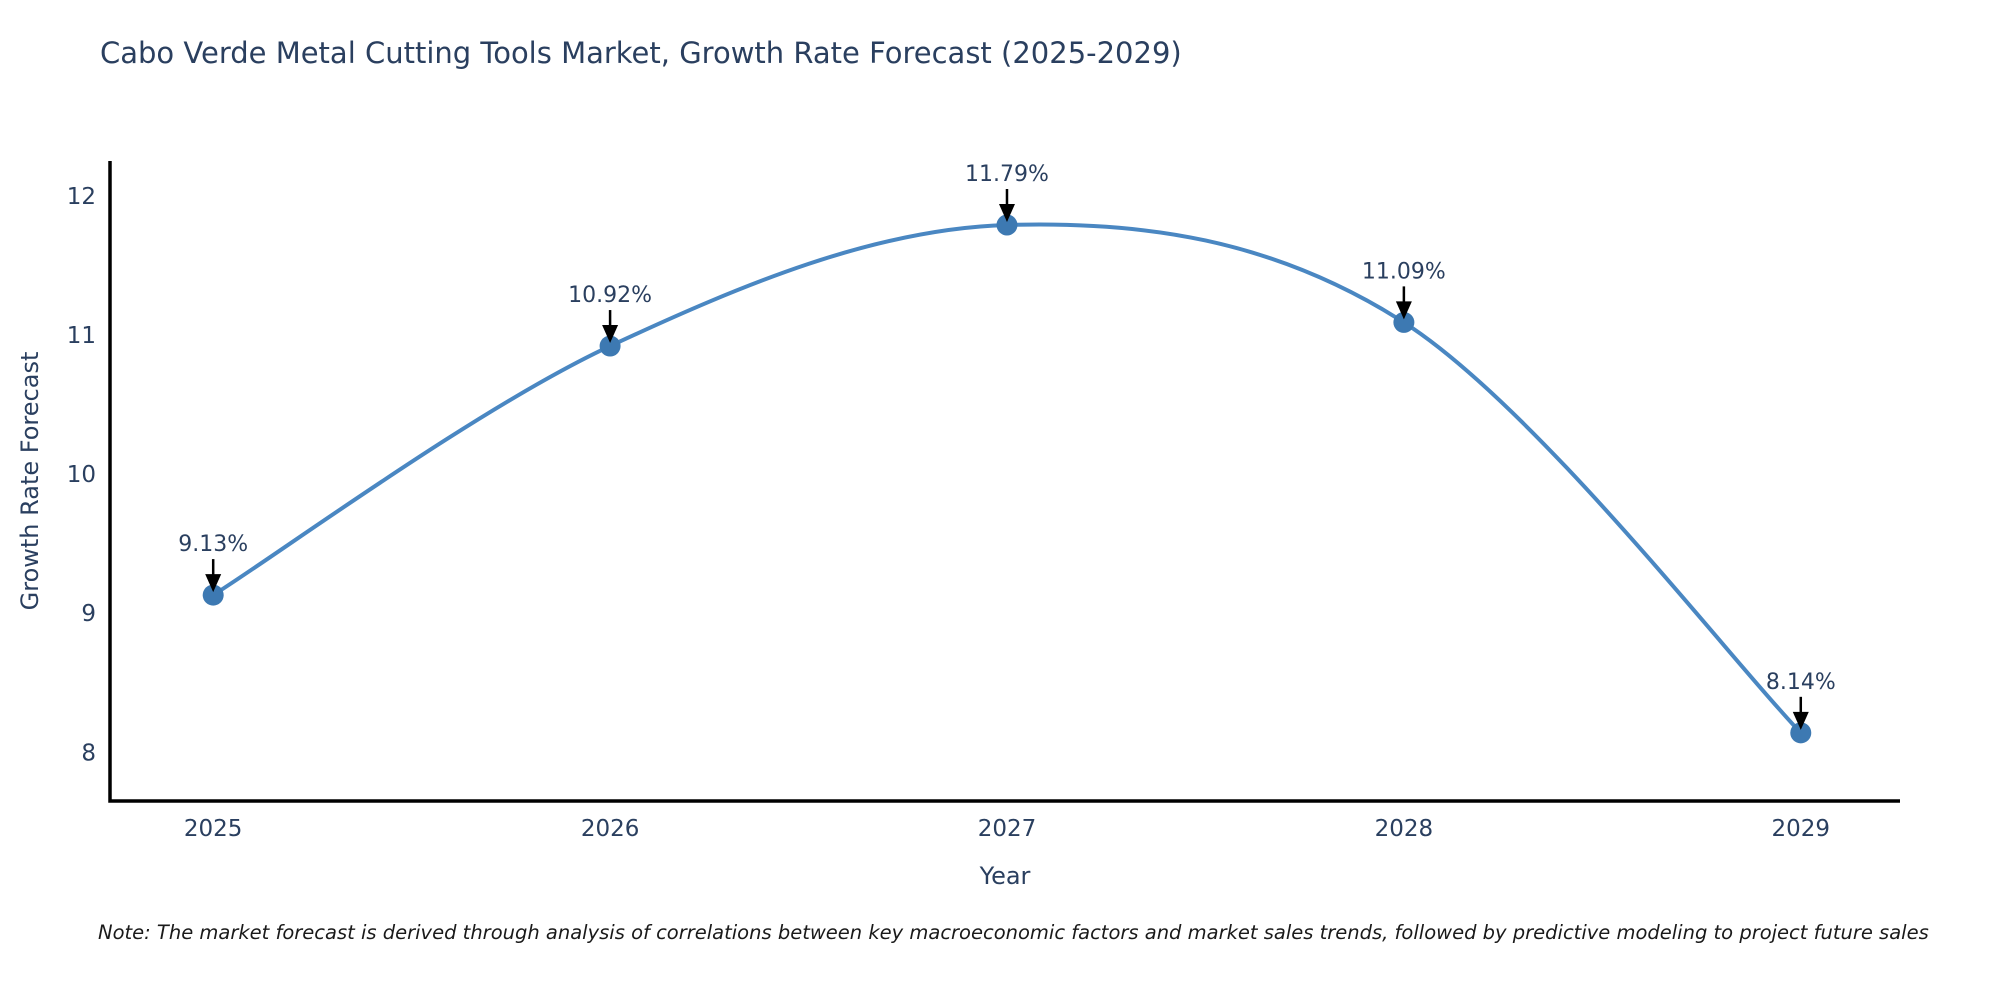  What do you see at coordinates (81, 336) in the screenshot?
I see `y-tick-label: 11` at bounding box center [81, 336].